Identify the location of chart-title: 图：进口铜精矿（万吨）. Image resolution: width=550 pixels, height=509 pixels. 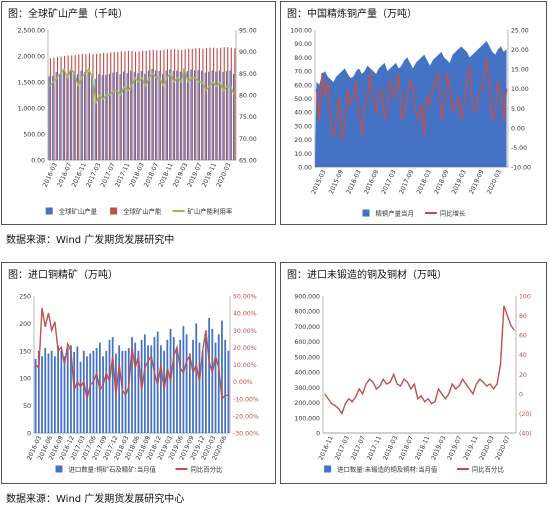
(63, 275).